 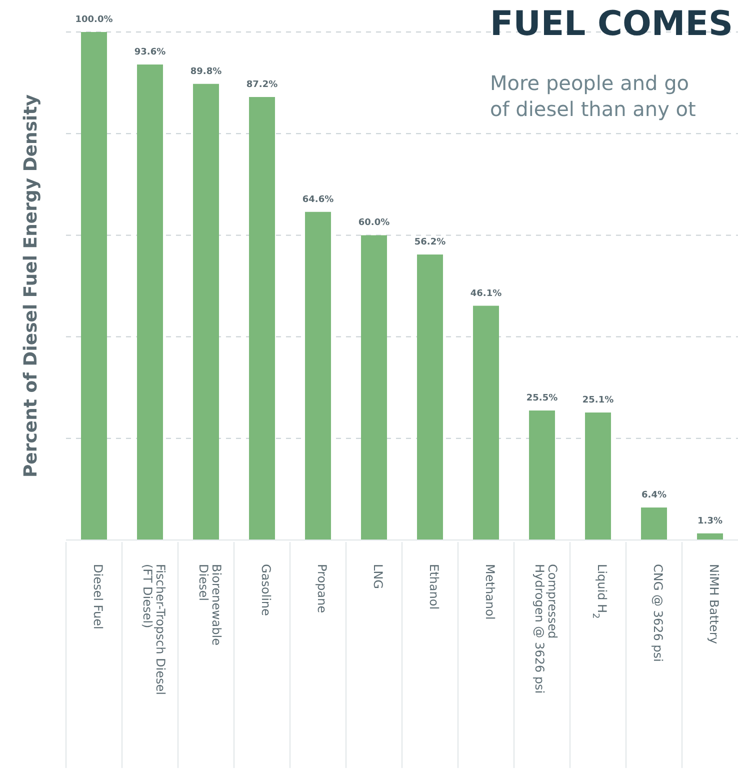 I want to click on data-label: 87.2%, so click(x=262, y=85).